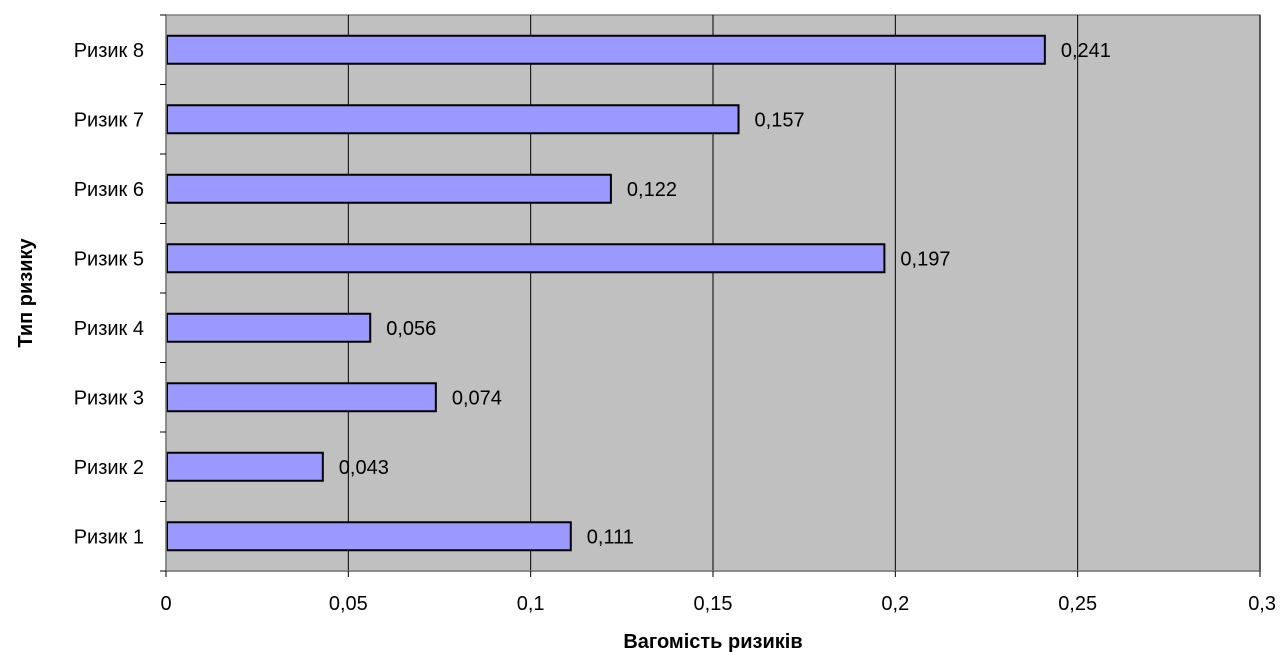 The width and height of the screenshot is (1281, 655). Describe the element at coordinates (364, 468) in the screenshot. I see `data-label: 0,043` at that location.